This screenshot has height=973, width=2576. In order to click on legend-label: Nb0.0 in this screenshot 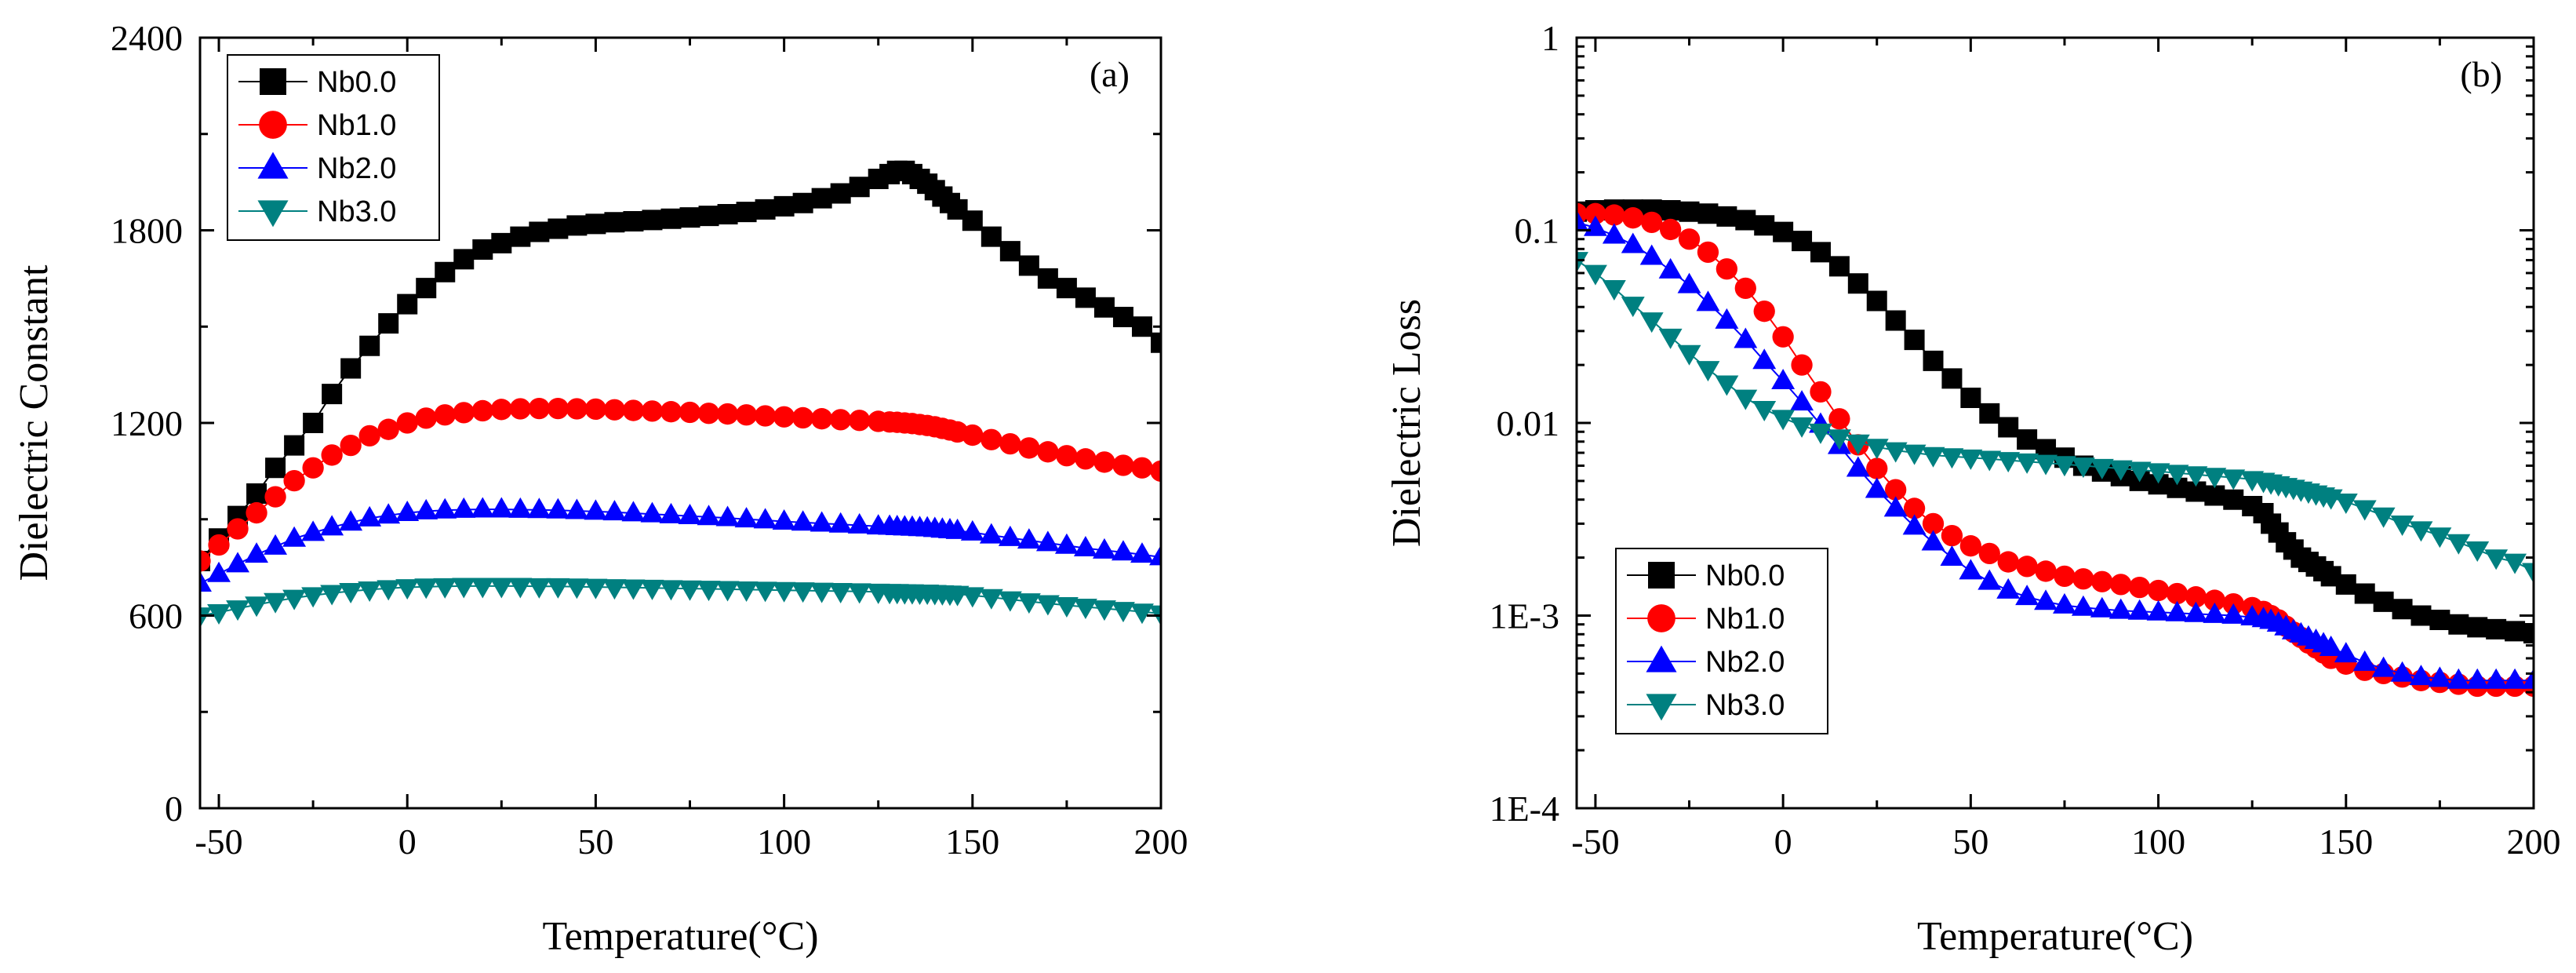, I will do `click(356, 82)`.